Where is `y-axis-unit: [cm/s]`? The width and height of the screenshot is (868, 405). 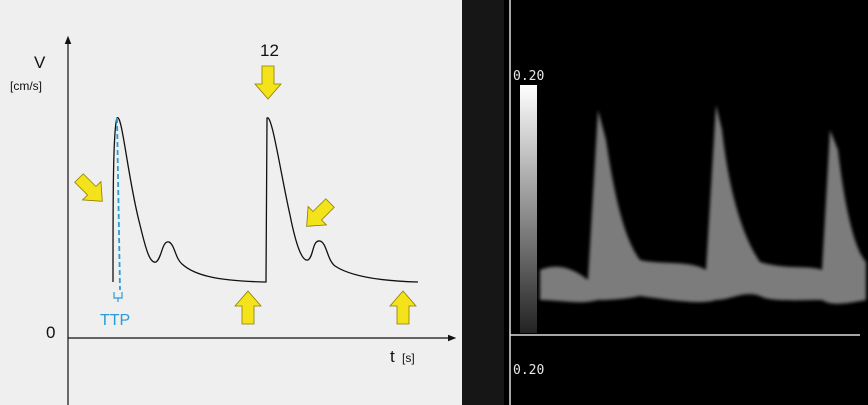
y-axis-unit: [cm/s] is located at coordinates (26, 86).